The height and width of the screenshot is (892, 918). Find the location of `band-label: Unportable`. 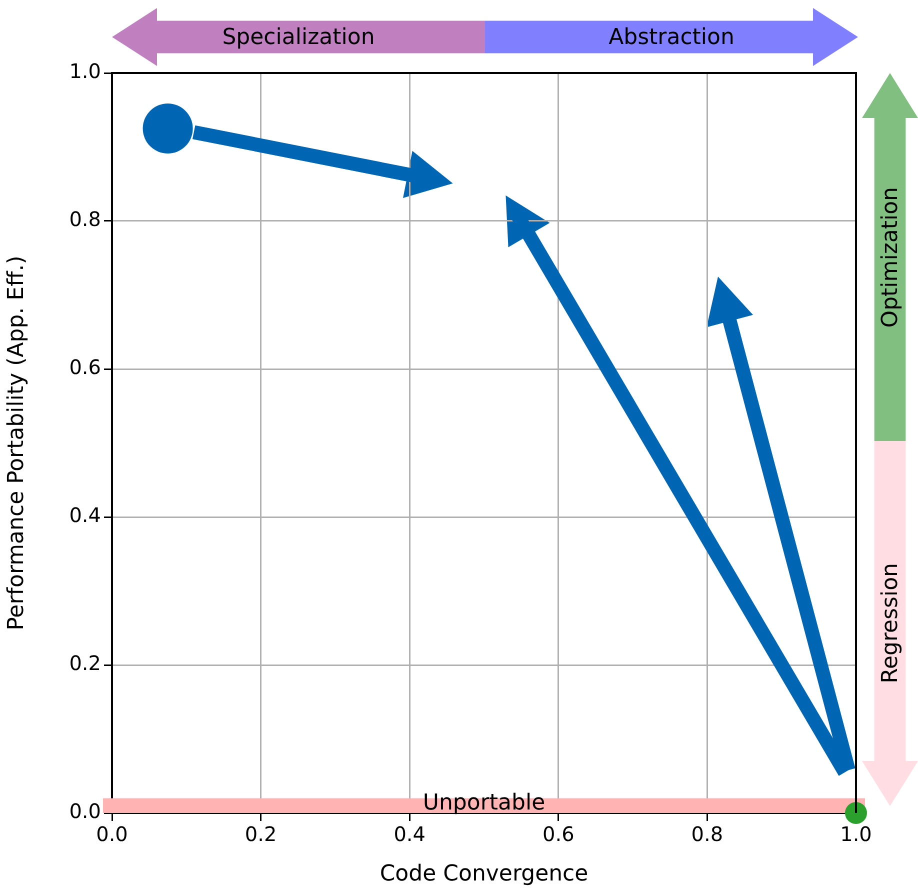

band-label: Unportable is located at coordinates (484, 803).